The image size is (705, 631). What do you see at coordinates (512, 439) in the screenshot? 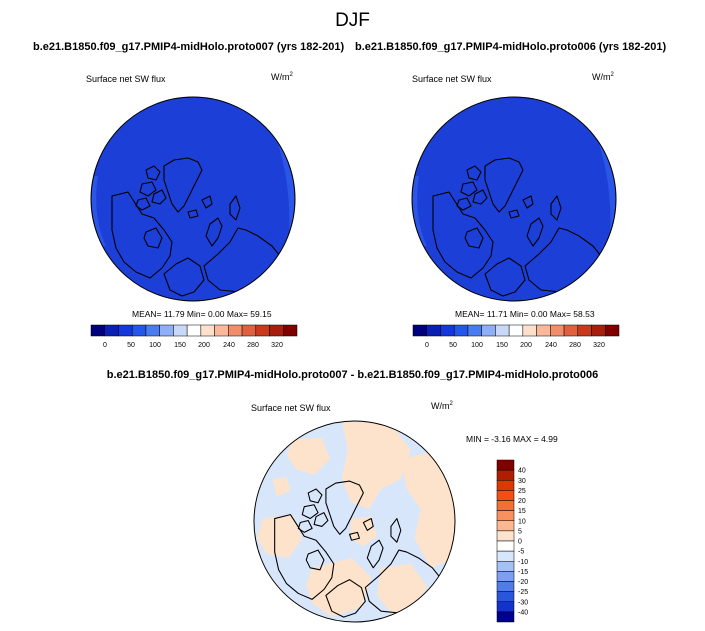
I see `difference-stats: MIN = -3.16 MAX = 4.99` at bounding box center [512, 439].